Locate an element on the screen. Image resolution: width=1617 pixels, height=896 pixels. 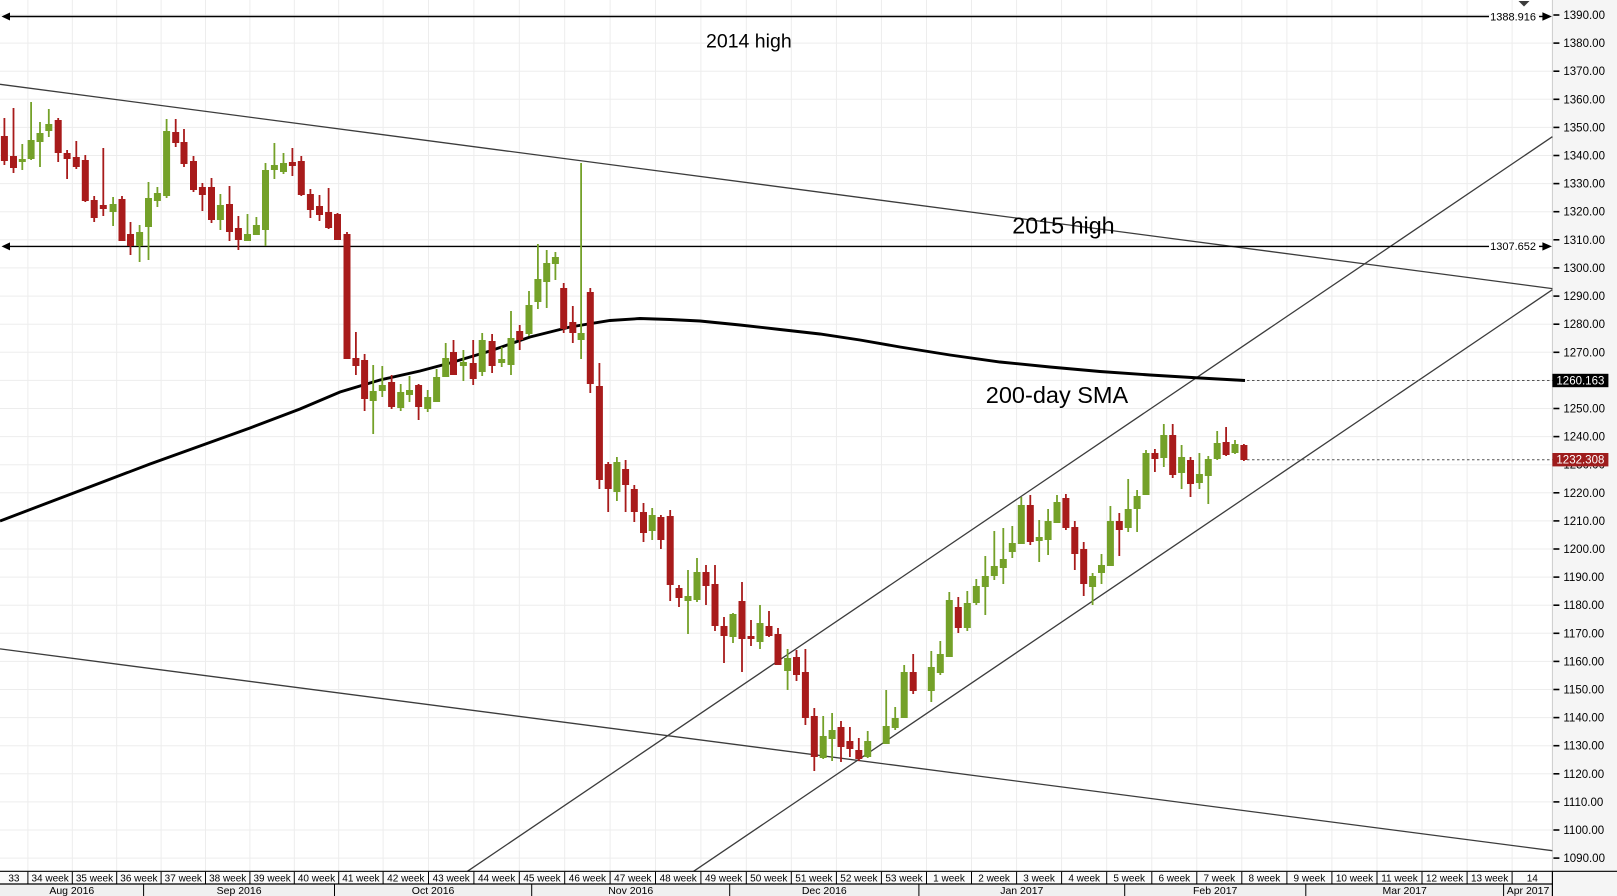
svg-text: 1380.00 is located at coordinates (1584, 44).